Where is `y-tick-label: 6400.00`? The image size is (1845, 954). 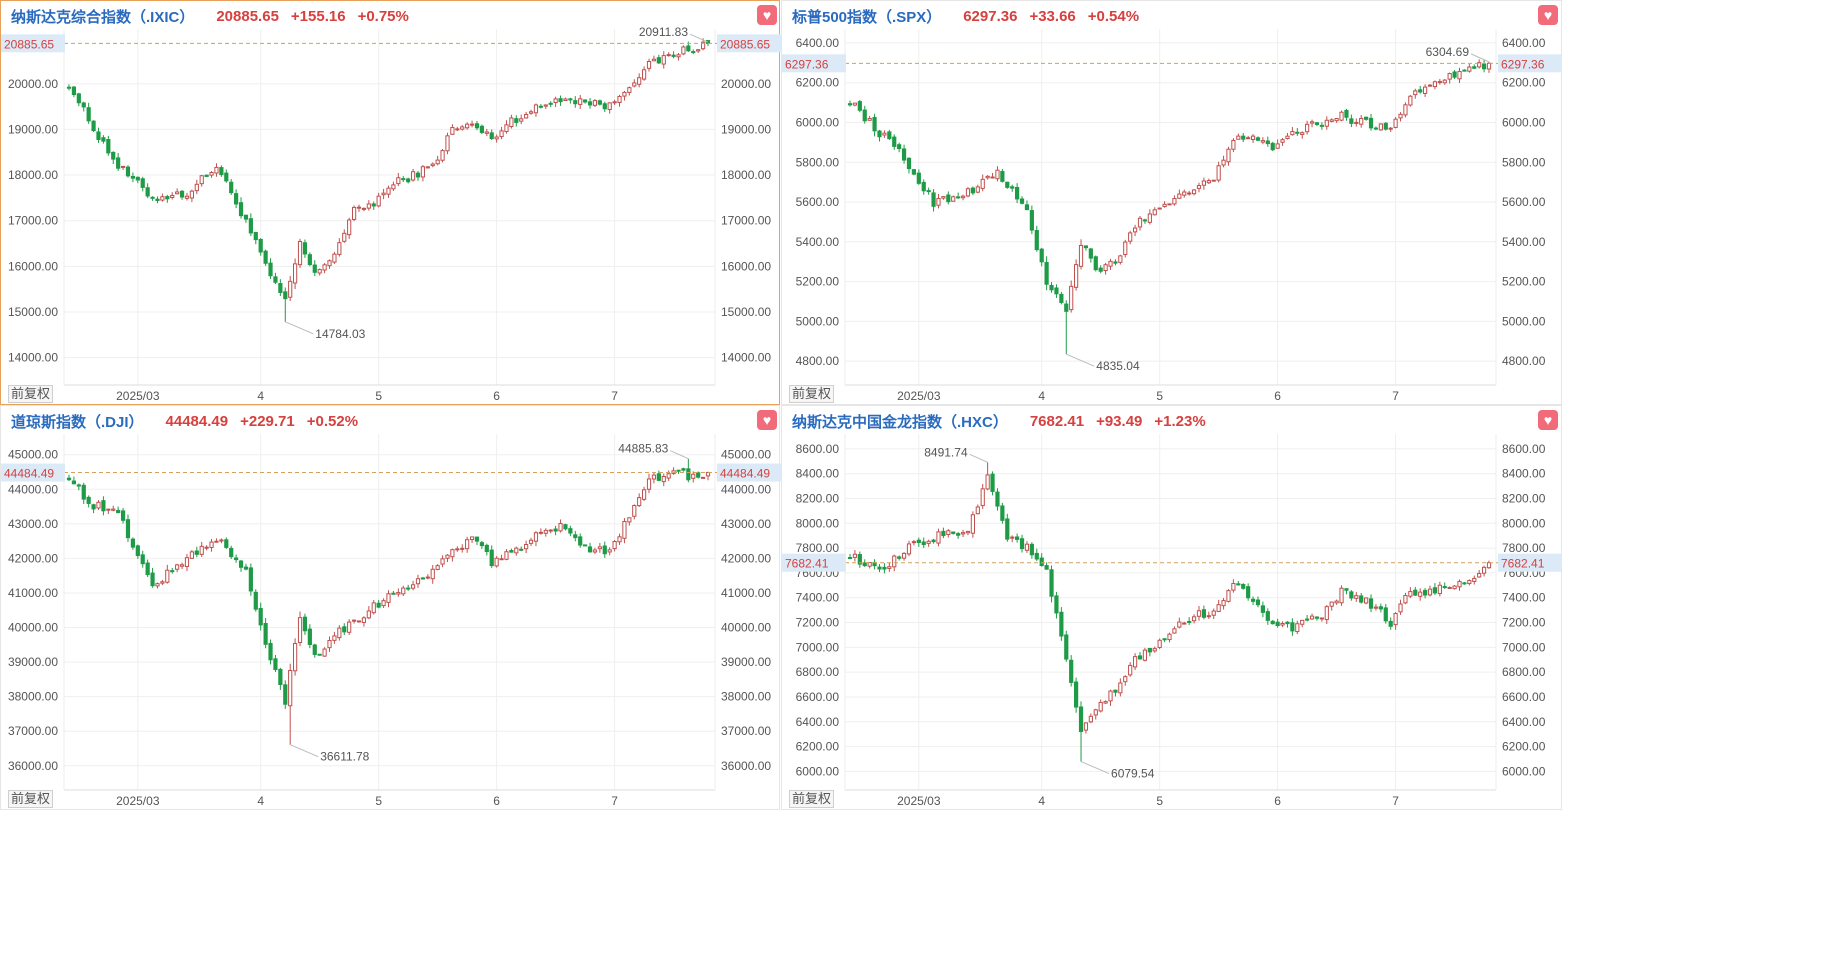 y-tick-label: 6400.00 is located at coordinates (818, 43).